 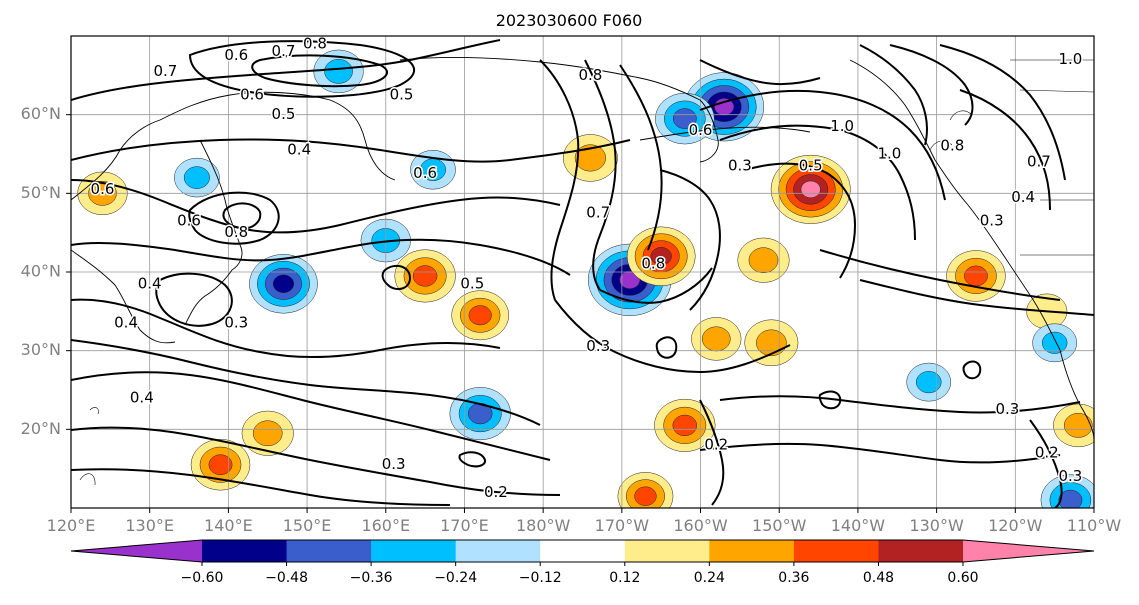 I want to click on lon-tick-label: 160°E, so click(x=385, y=525).